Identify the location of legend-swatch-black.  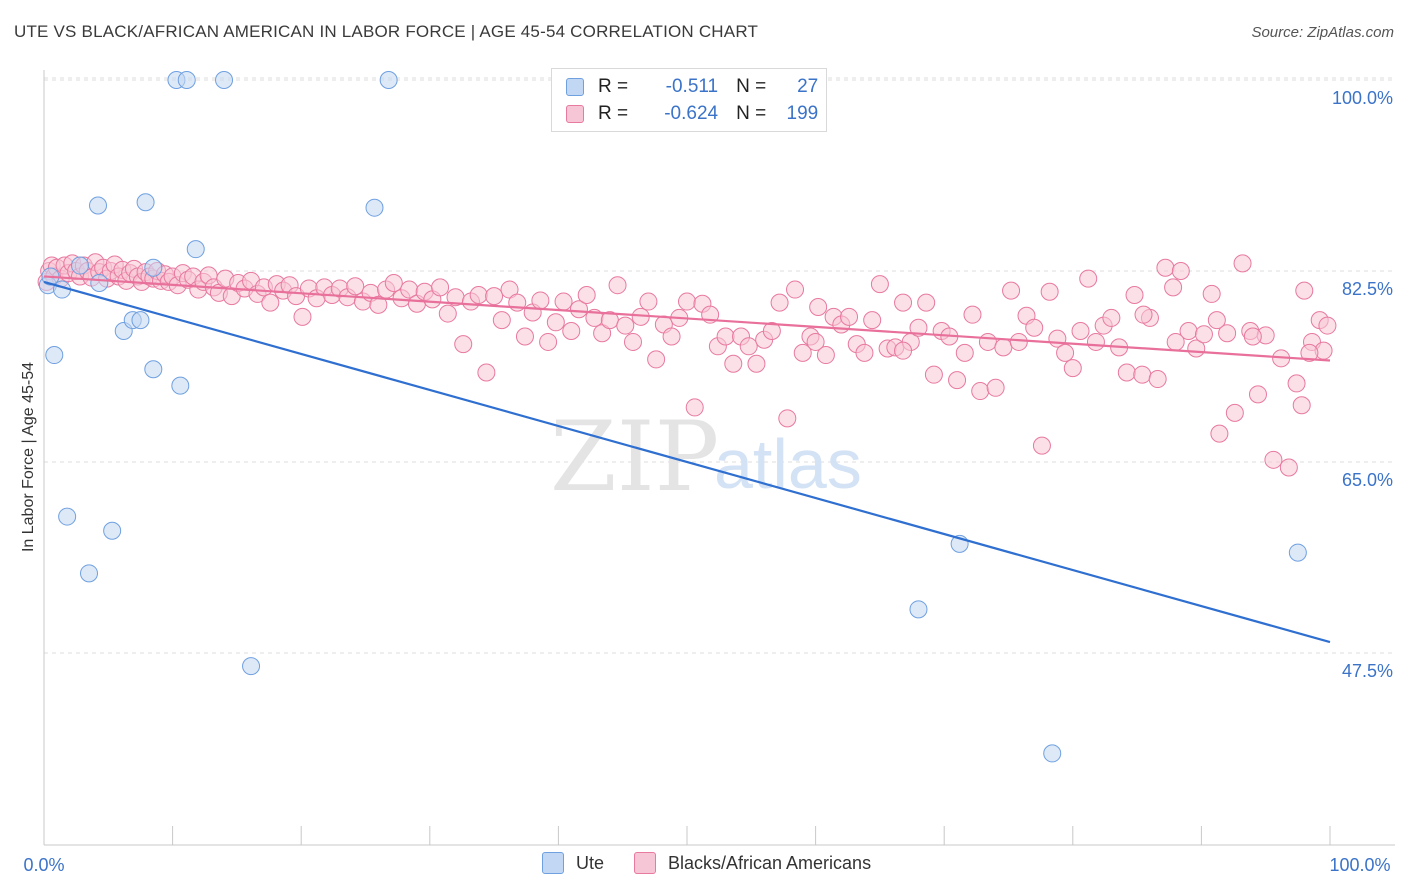
(575, 114).